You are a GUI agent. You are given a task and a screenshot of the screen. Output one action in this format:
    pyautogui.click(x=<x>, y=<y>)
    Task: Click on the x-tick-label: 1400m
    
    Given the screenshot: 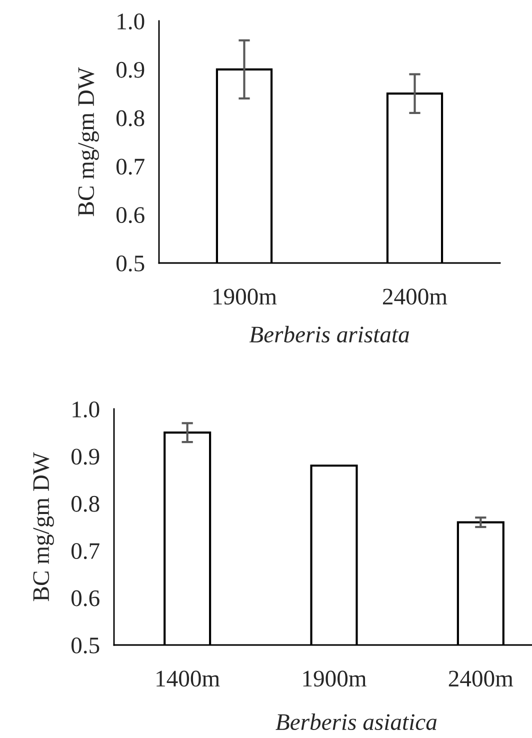 What is the action you would take?
    pyautogui.click(x=188, y=678)
    